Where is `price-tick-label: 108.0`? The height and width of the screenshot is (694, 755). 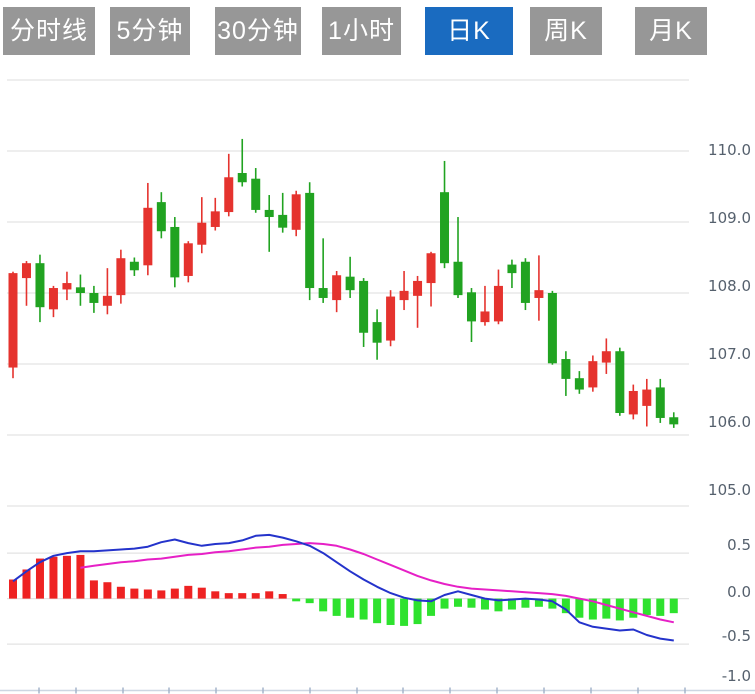
price-tick-label: 108.0 is located at coordinates (729, 286).